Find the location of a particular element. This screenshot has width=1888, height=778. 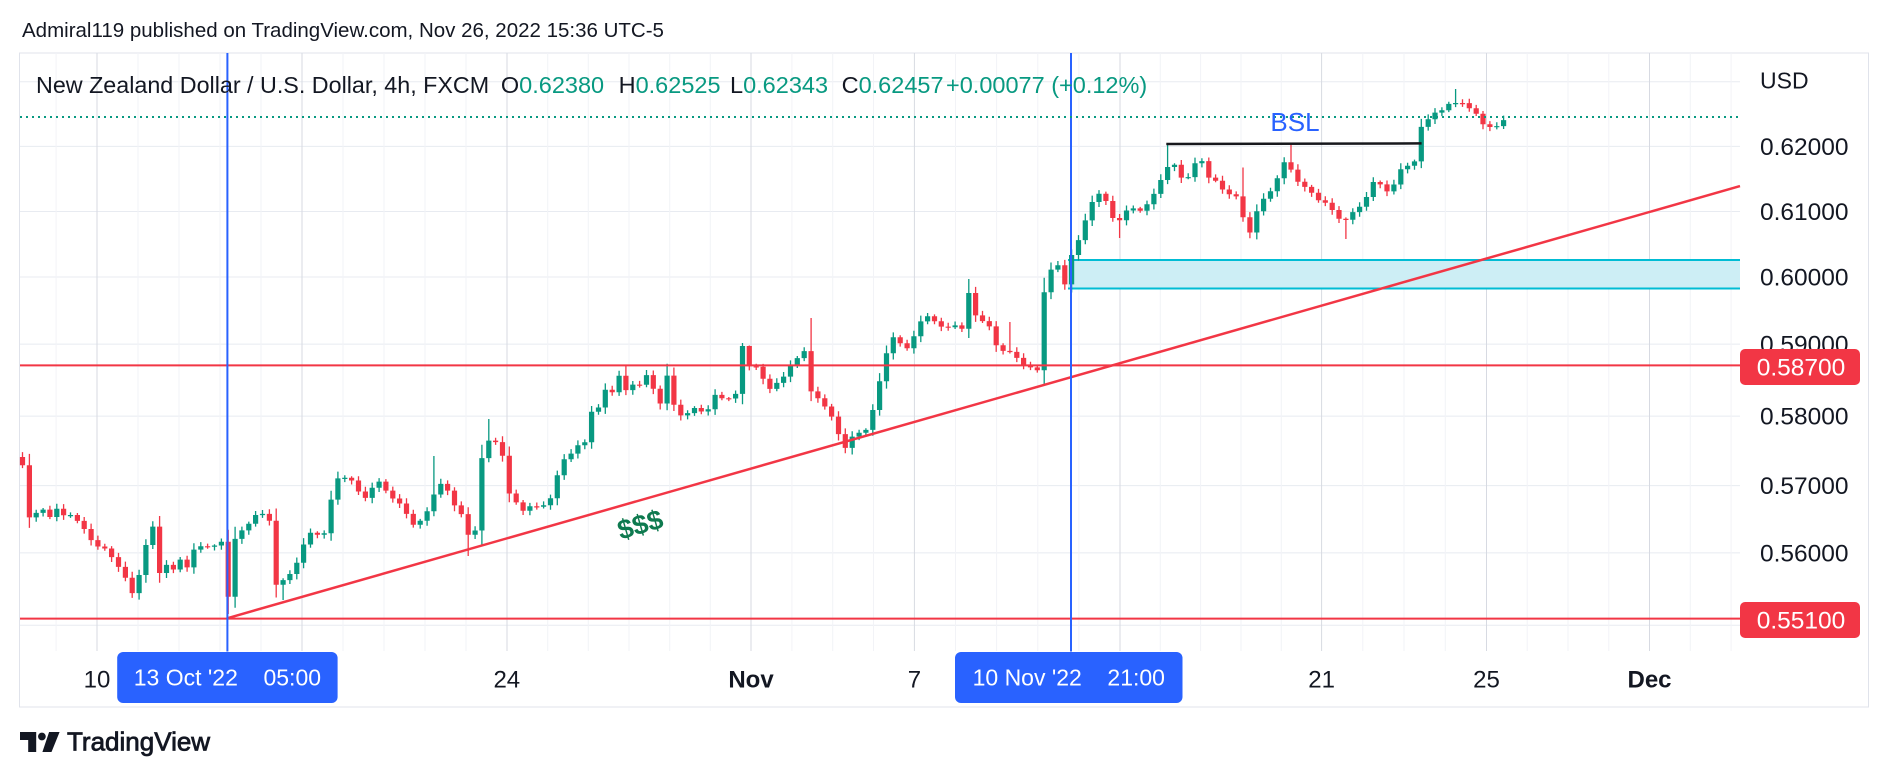

svg-text: 0.55100 is located at coordinates (1801, 621).